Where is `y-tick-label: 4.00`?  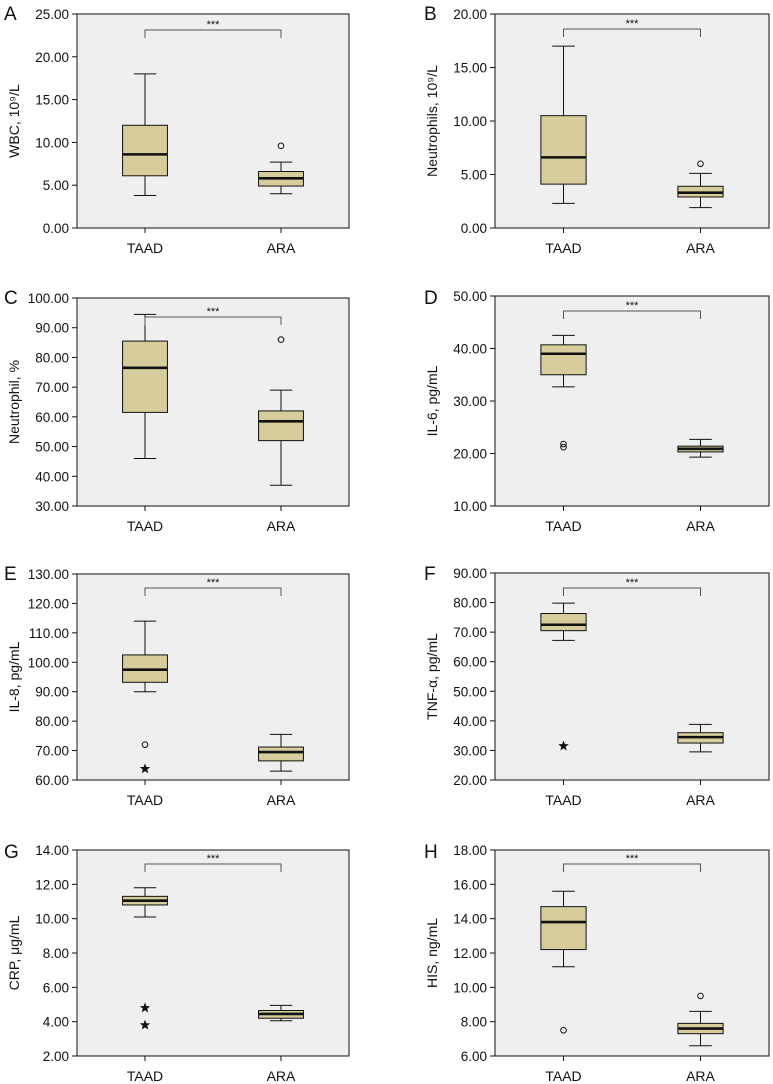
y-tick-label: 4.00 is located at coordinates (56, 1022).